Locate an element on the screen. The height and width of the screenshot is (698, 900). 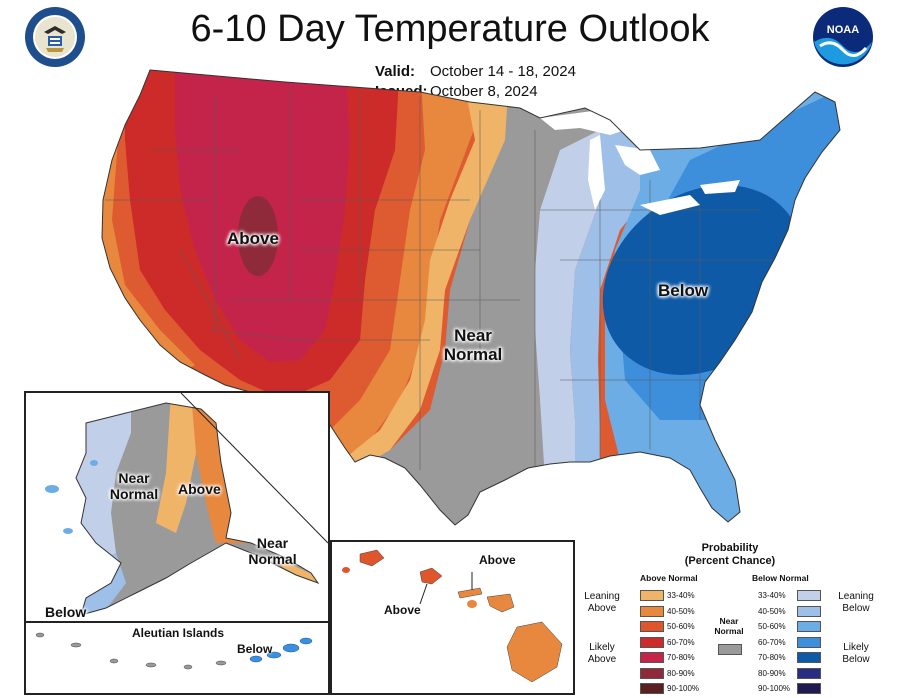
aleutian-title: Aleutian Islands is located at coordinates (178, 633).